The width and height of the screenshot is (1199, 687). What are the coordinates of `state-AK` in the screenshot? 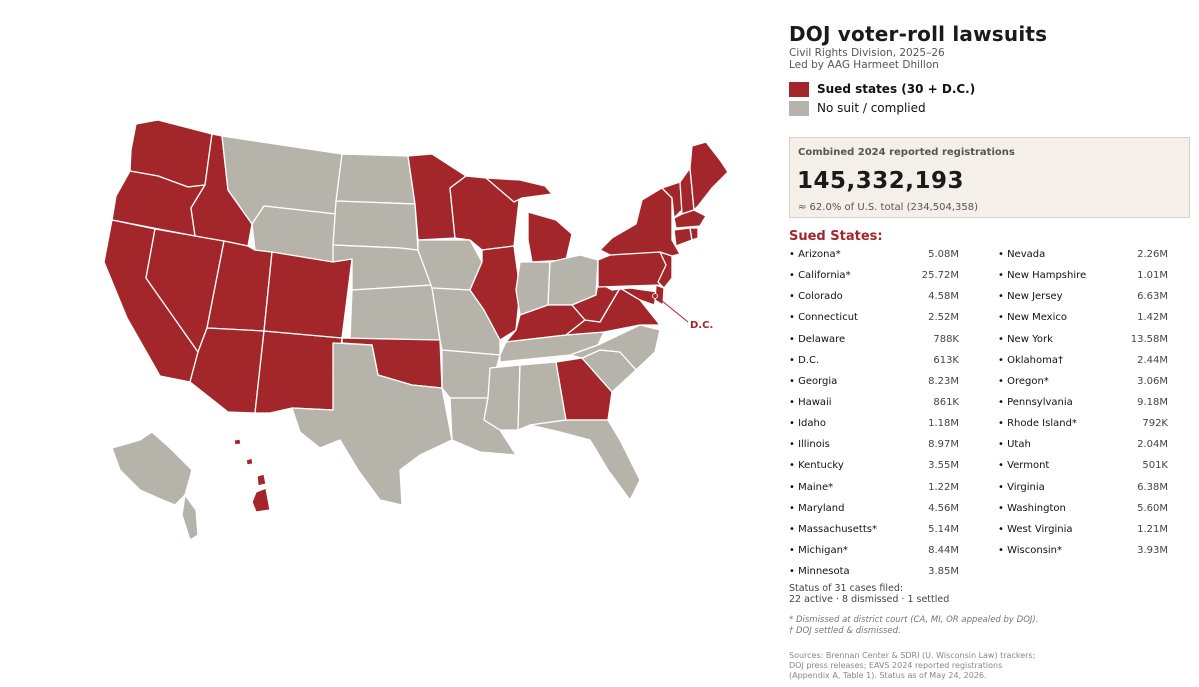 It's located at (152, 468).